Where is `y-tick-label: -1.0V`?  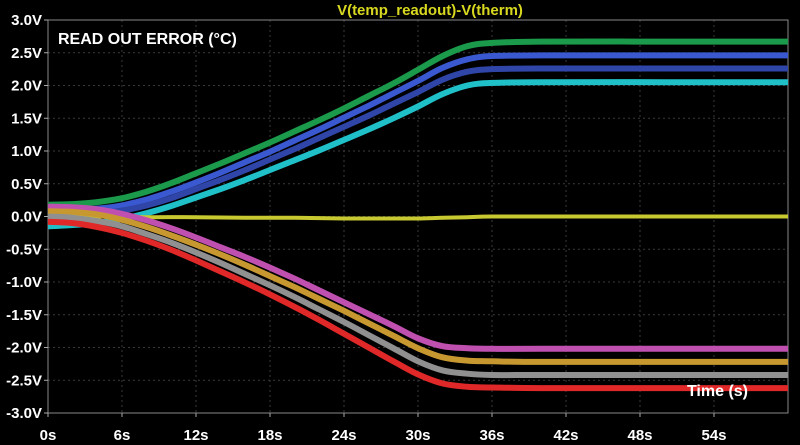
y-tick-label: -1.0V is located at coordinates (24, 282).